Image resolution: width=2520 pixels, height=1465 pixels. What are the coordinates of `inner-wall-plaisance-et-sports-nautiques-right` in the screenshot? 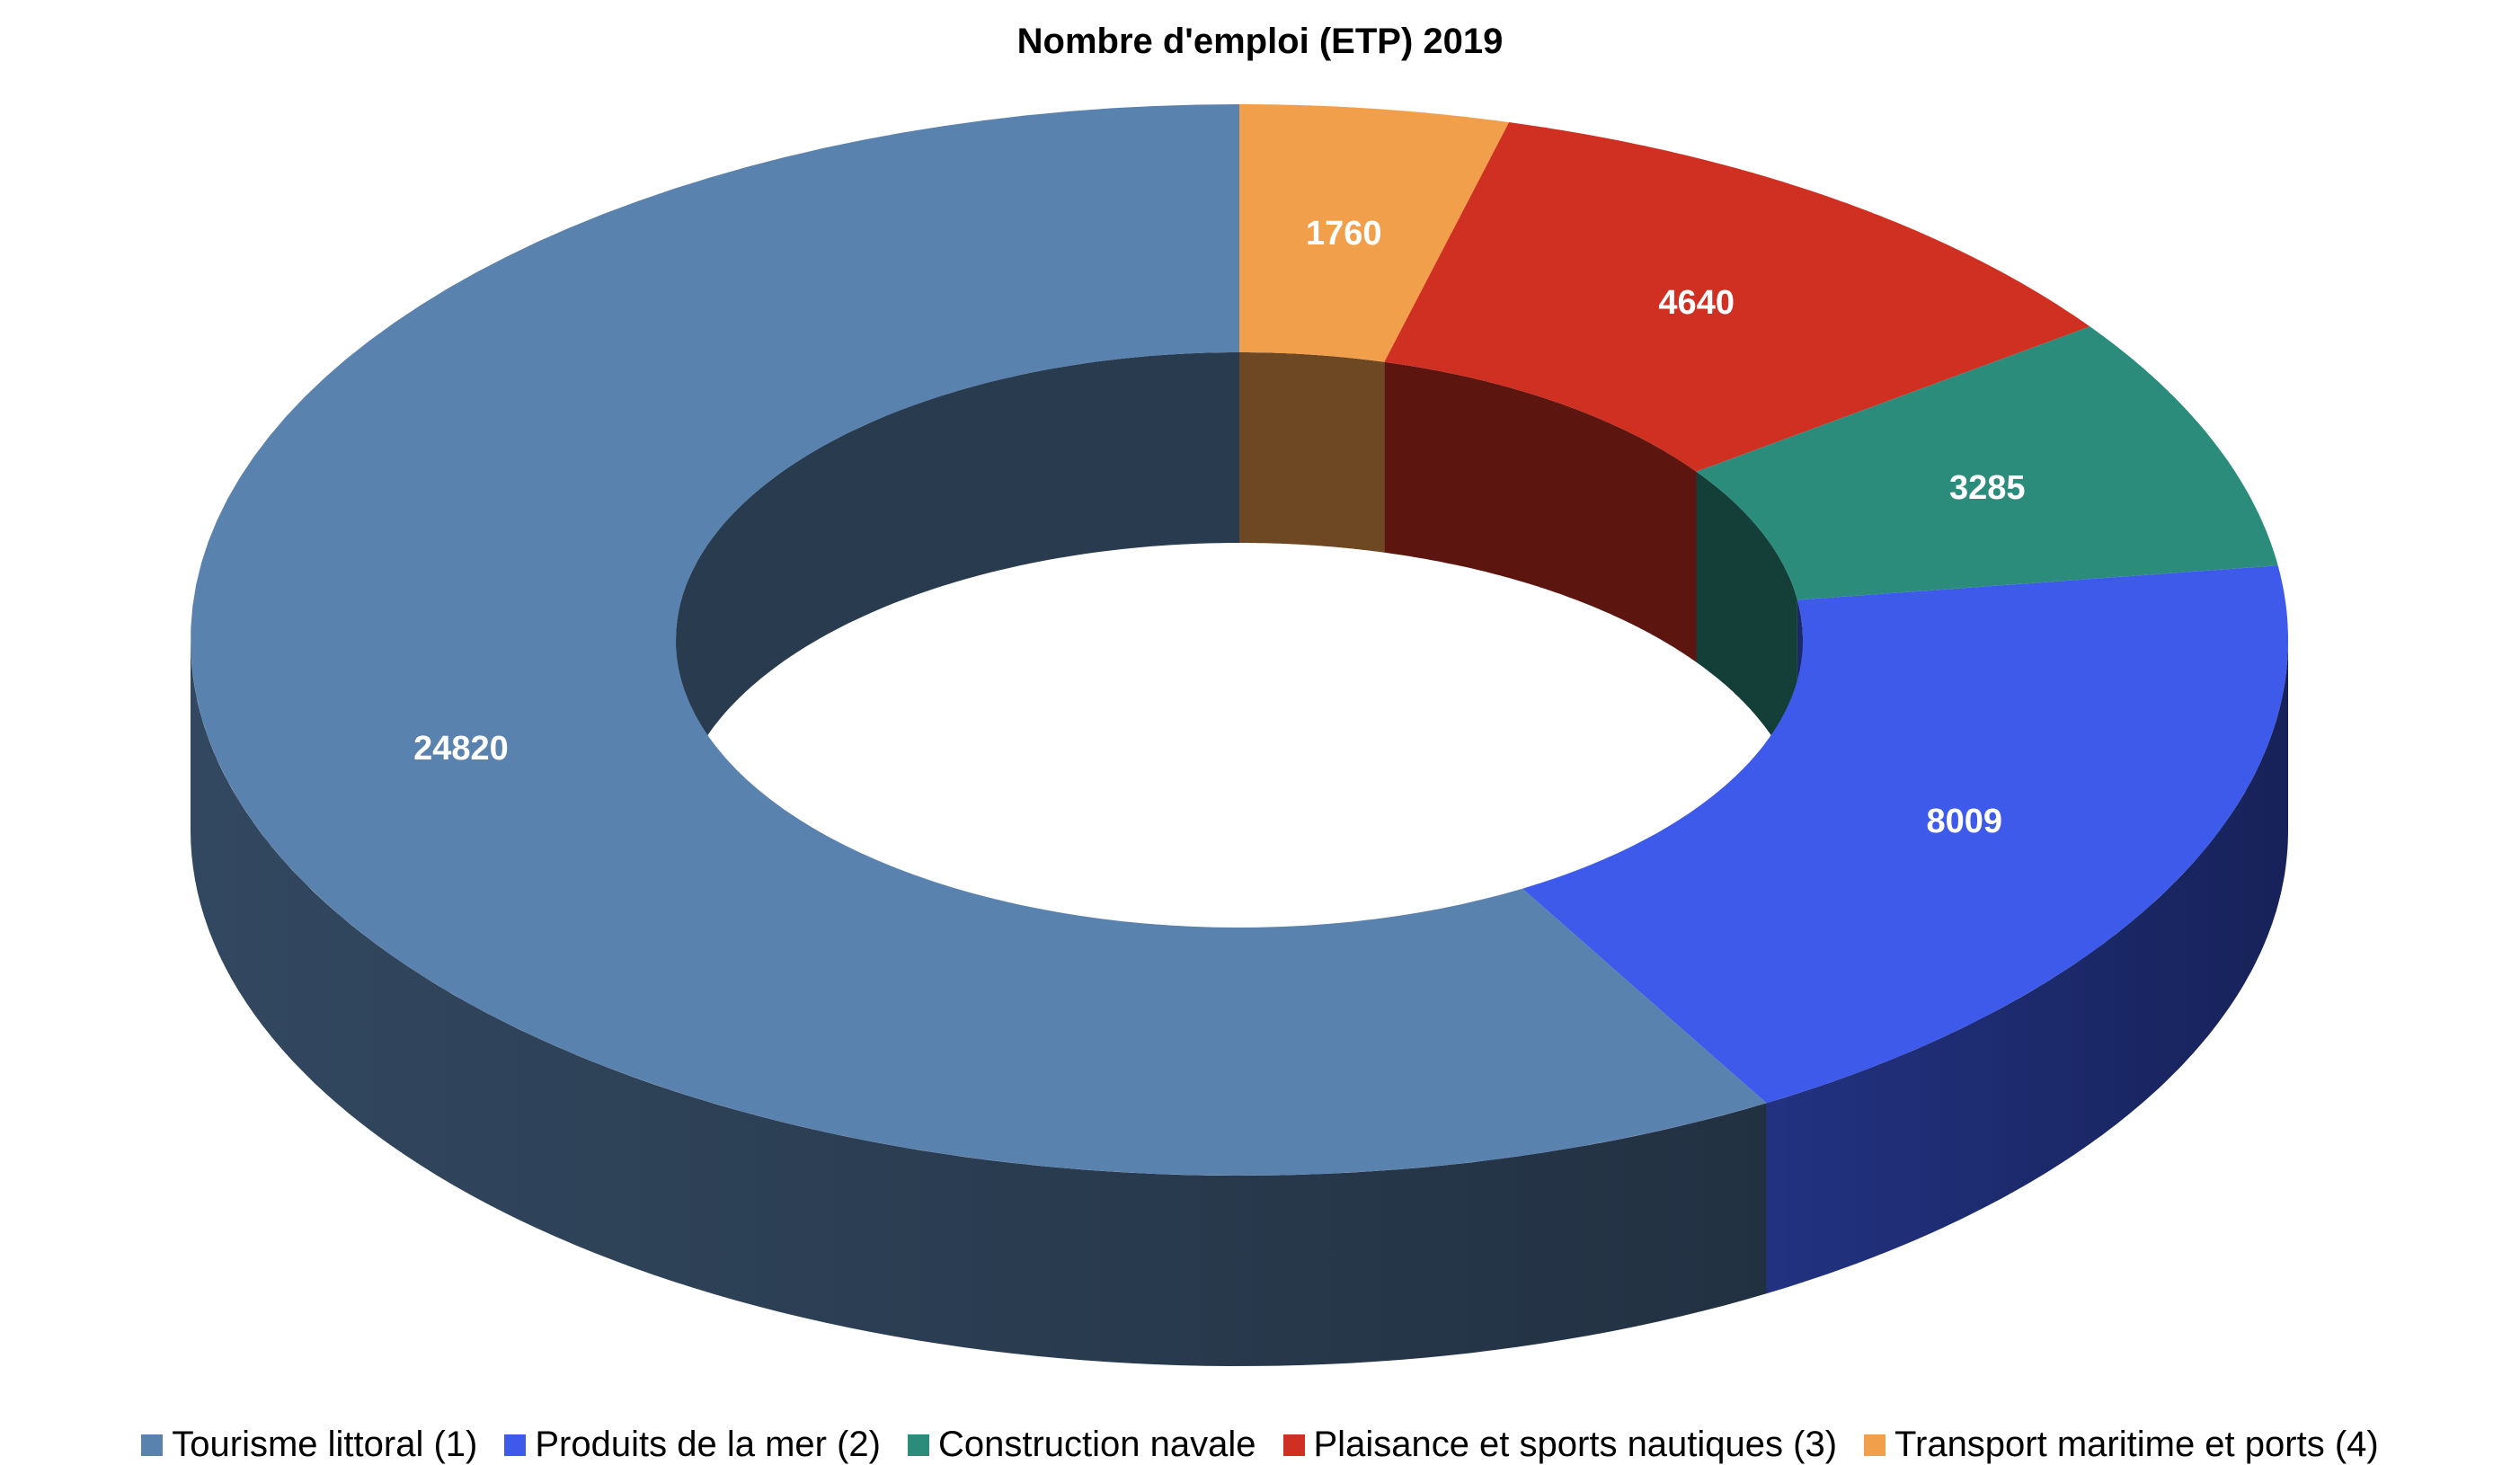 It's located at (1540, 511).